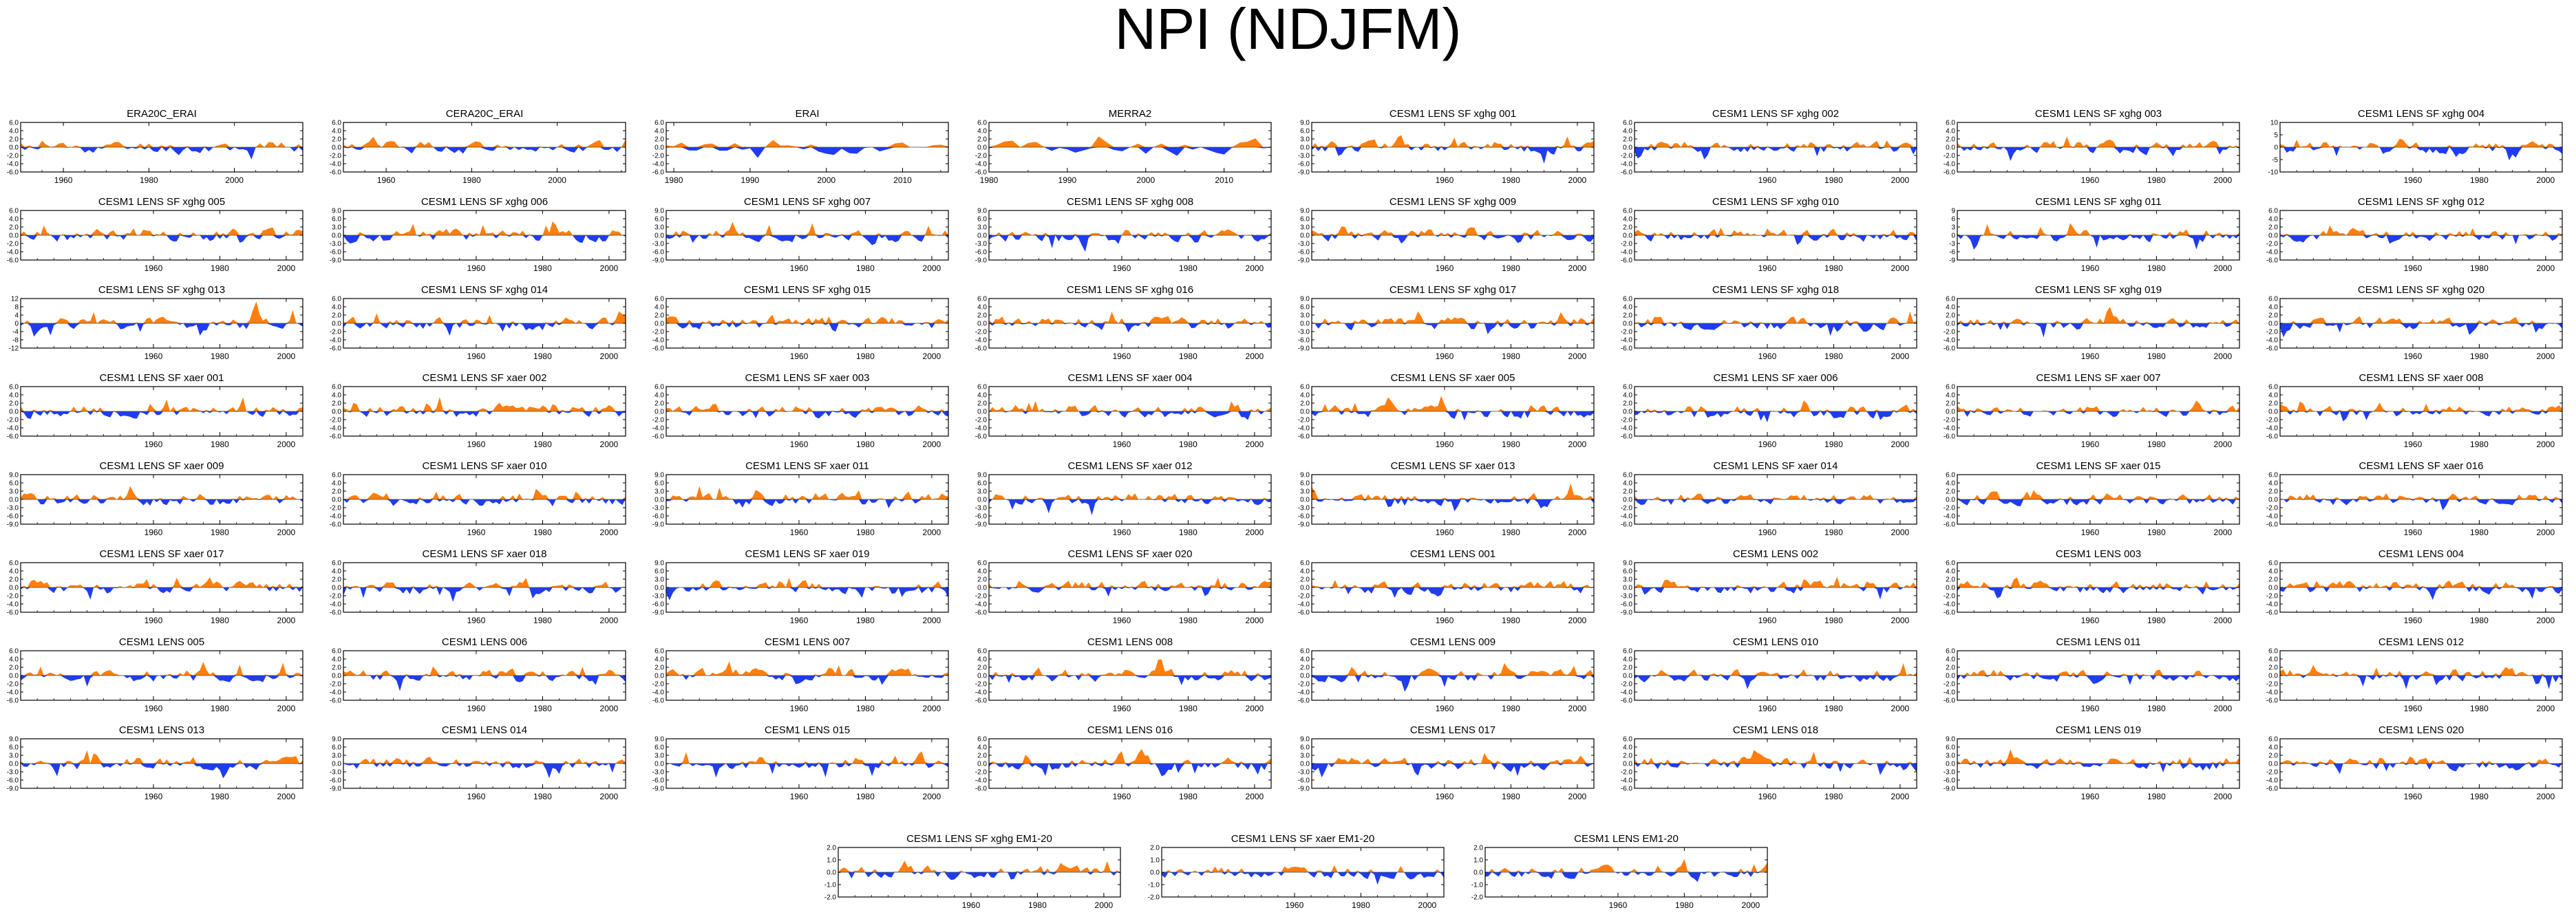 This screenshot has height=919, width=2576. I want to click on y-tick-label: 6, so click(1953, 220).